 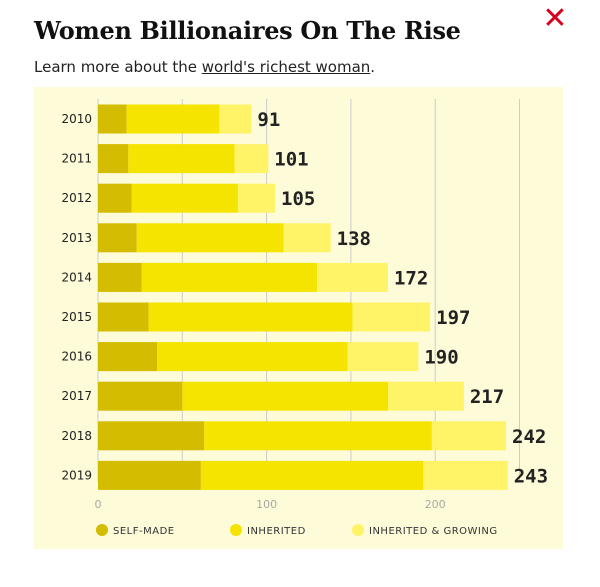 I want to click on y-tick-label: 2018, so click(x=76, y=436).